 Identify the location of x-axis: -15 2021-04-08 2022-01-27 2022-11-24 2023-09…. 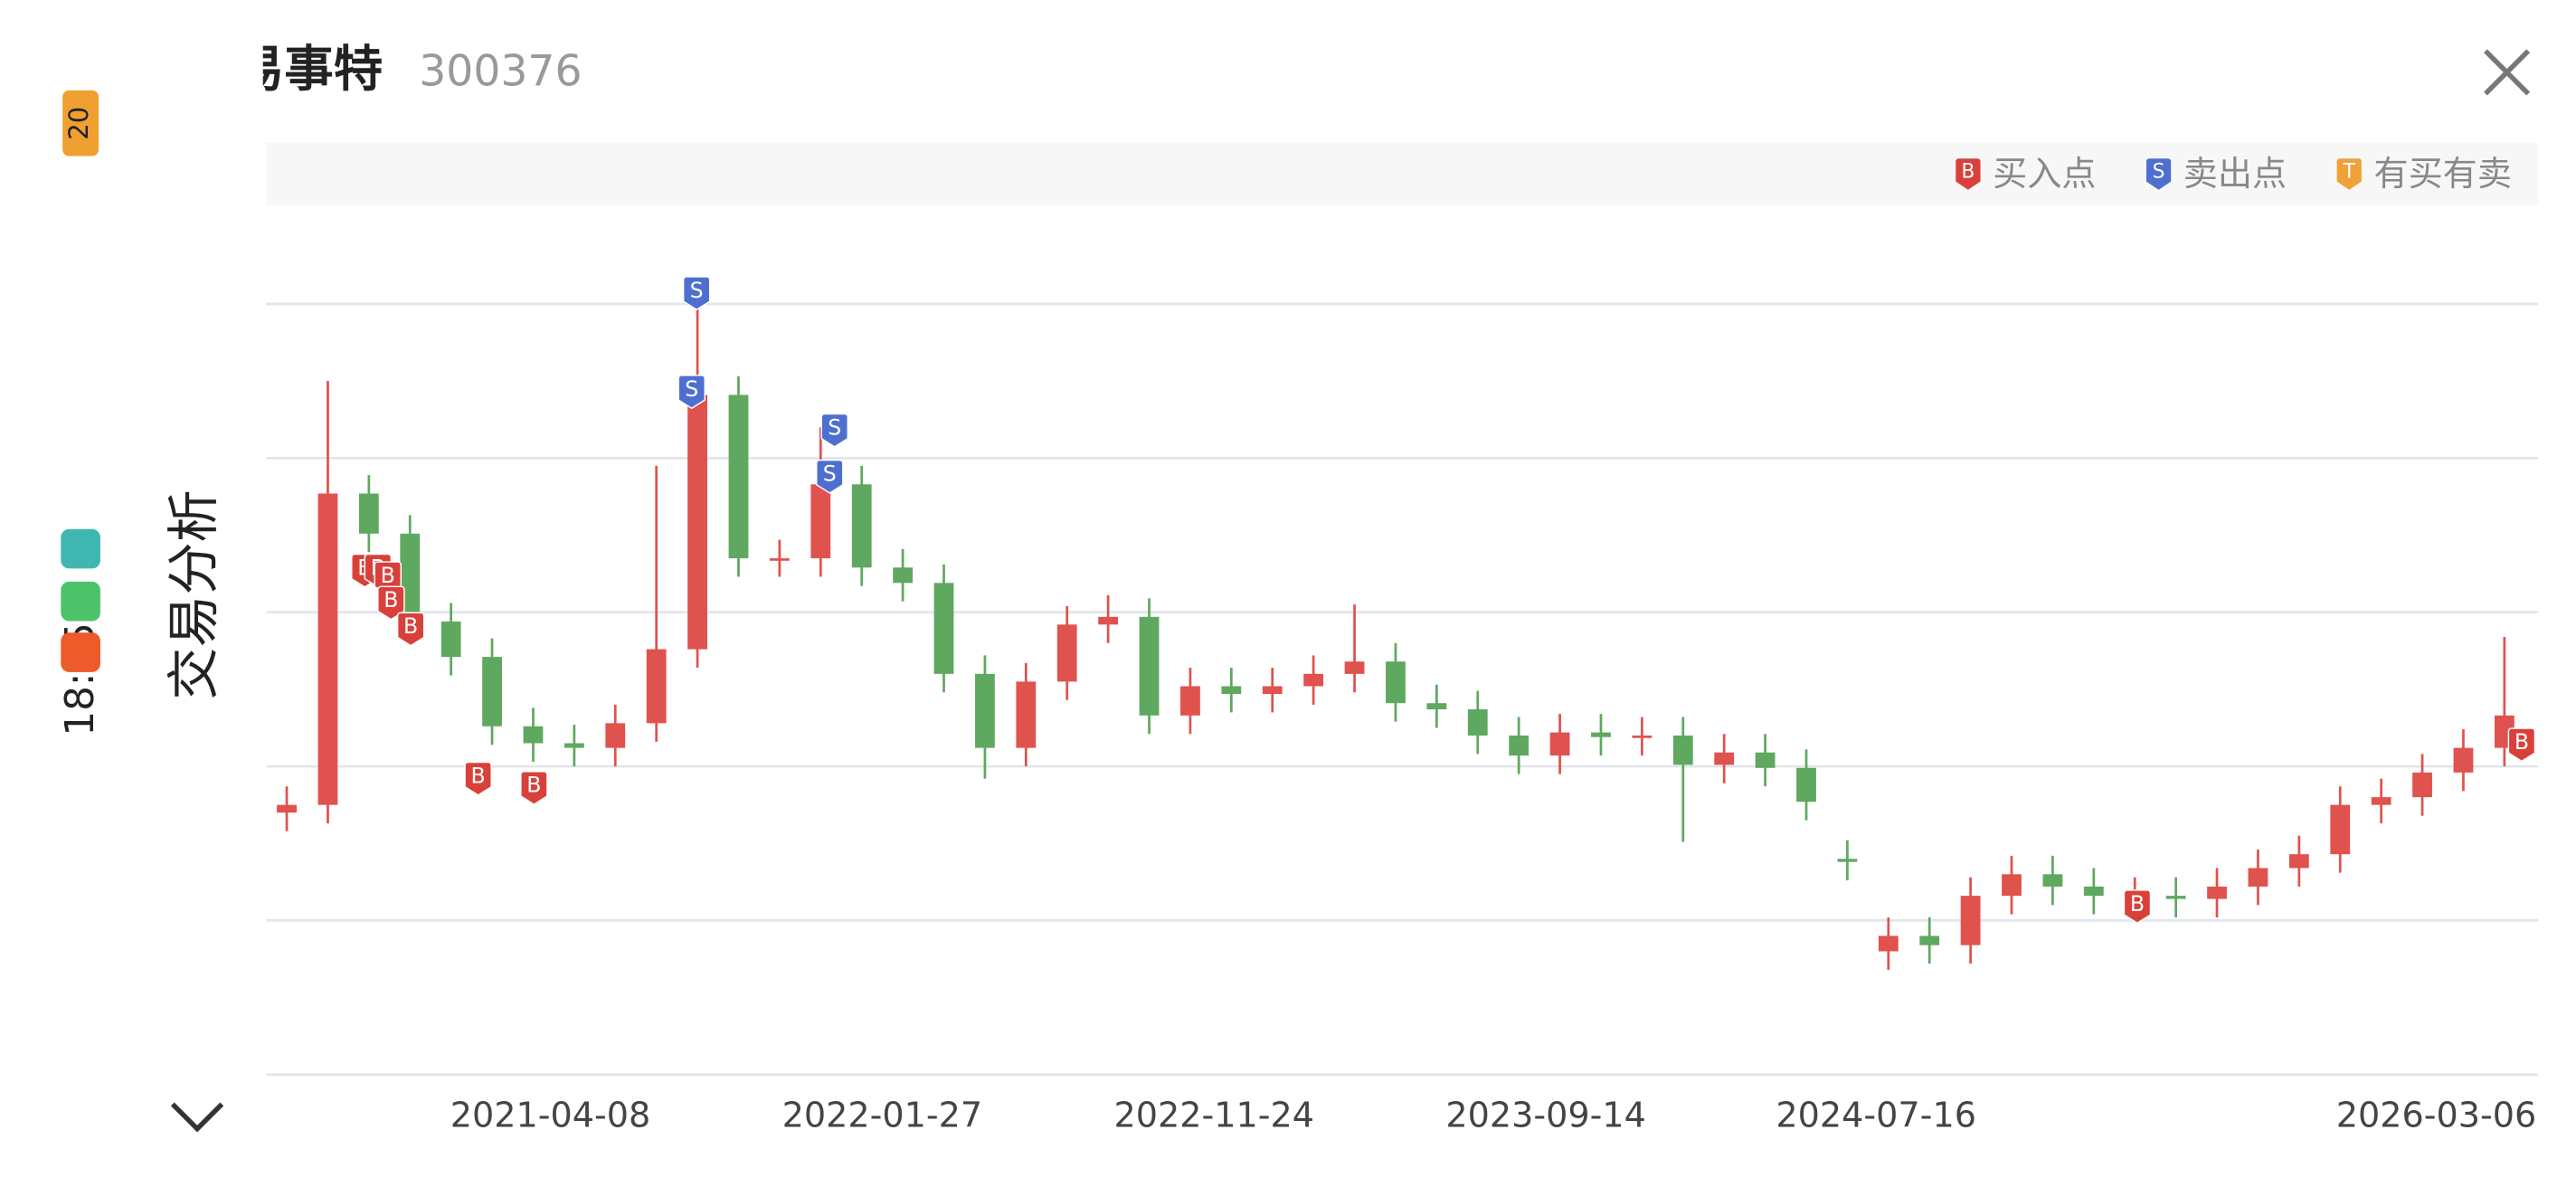
(1493, 1115).